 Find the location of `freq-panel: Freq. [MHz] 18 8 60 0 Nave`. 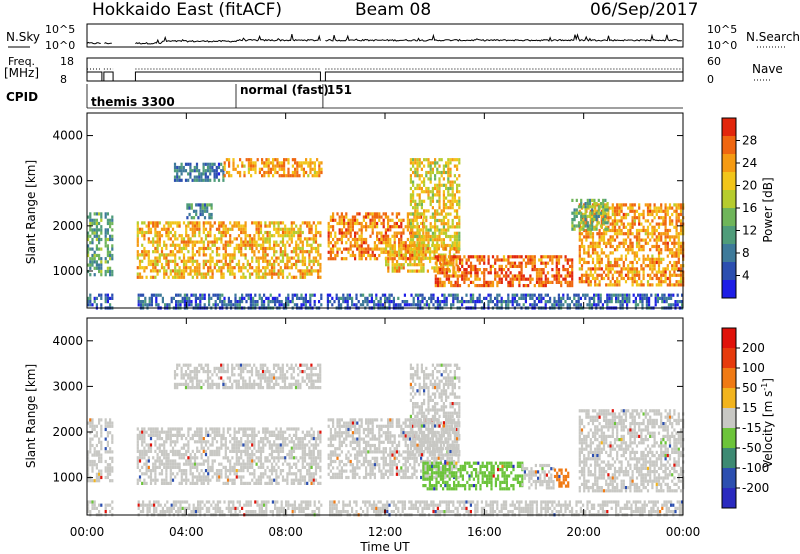

freq-panel: Freq. [MHz] 18 8 60 0 Nave is located at coordinates (393, 70).